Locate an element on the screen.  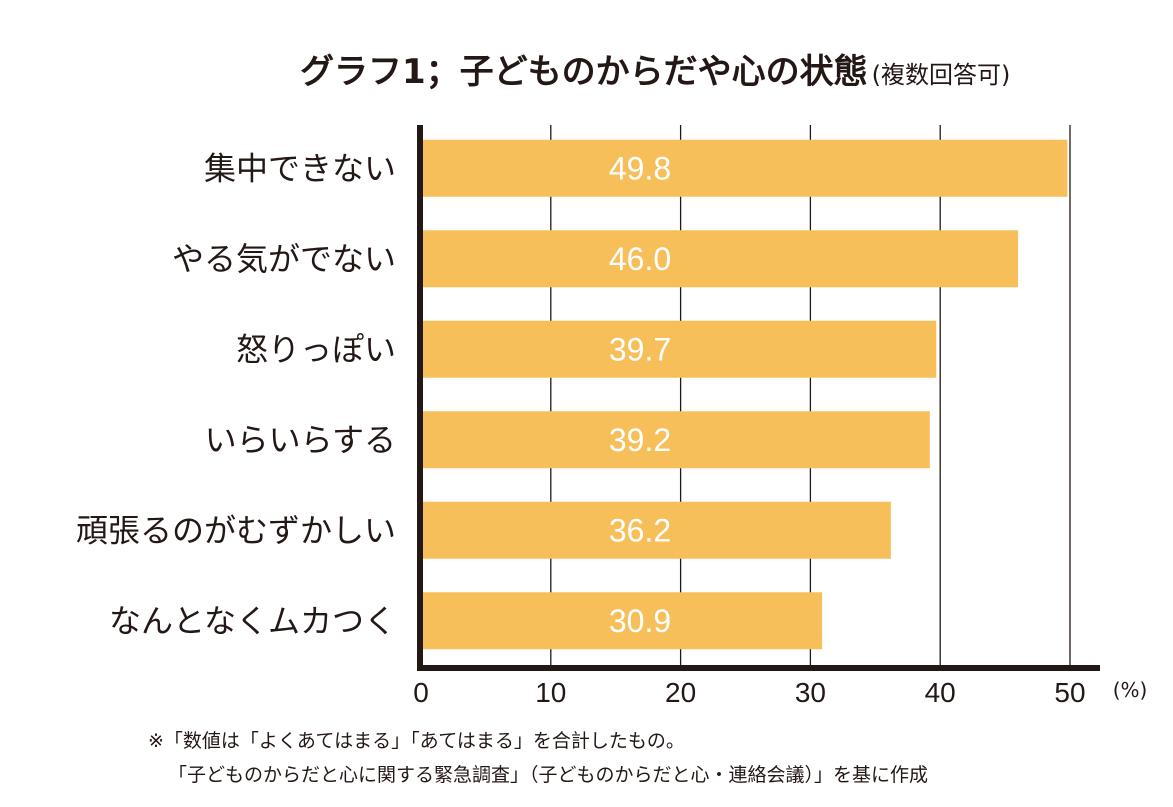
chart-title: グラフ1；子どものからだや心の状態 (複数回答可) is located at coordinates (655, 68).